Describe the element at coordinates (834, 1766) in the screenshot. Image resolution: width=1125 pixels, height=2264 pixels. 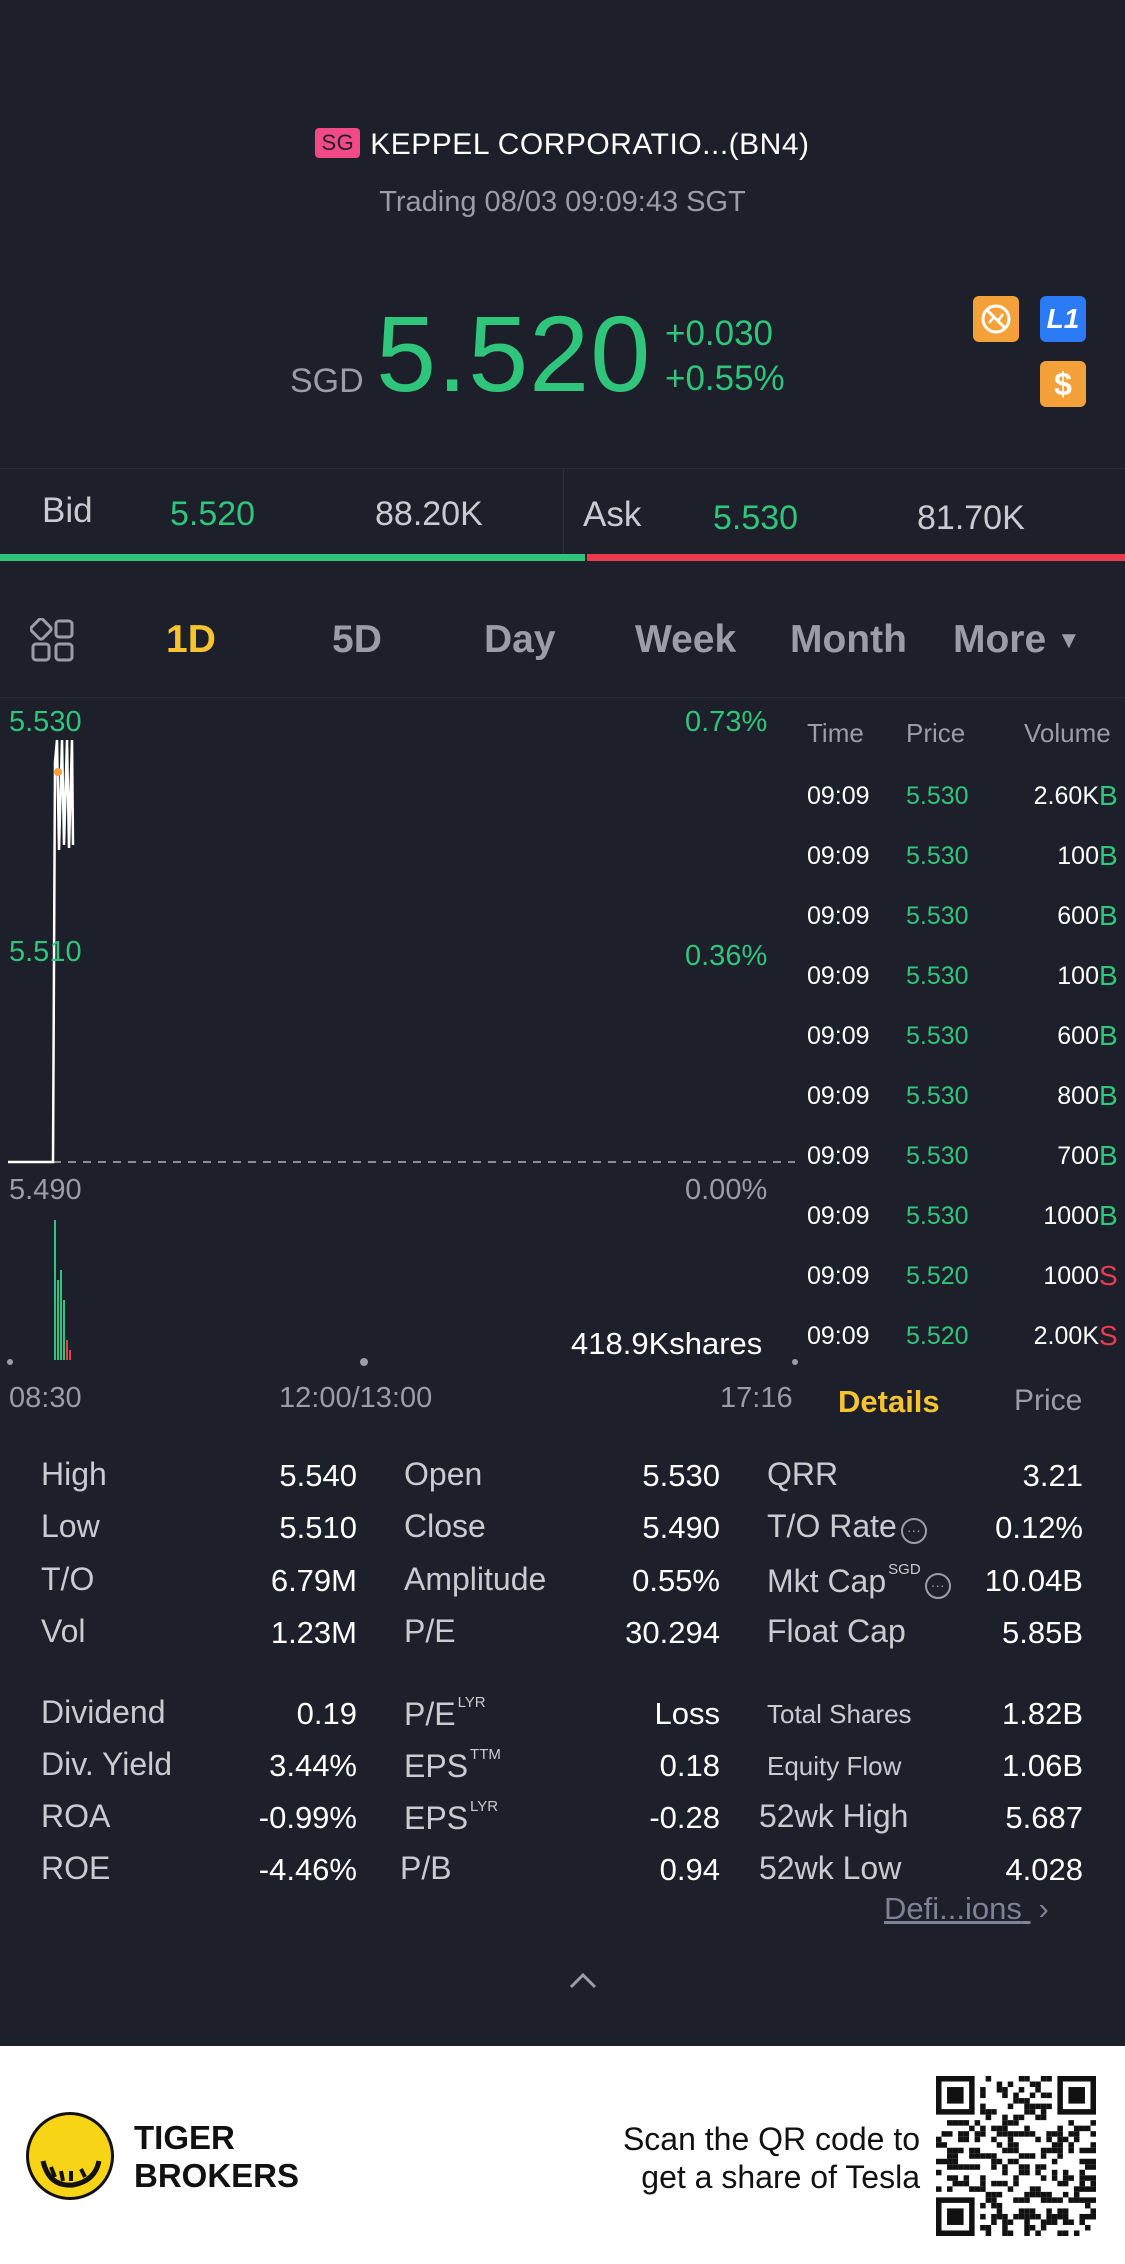
I see `stat-label-text: Equity Flow` at that location.